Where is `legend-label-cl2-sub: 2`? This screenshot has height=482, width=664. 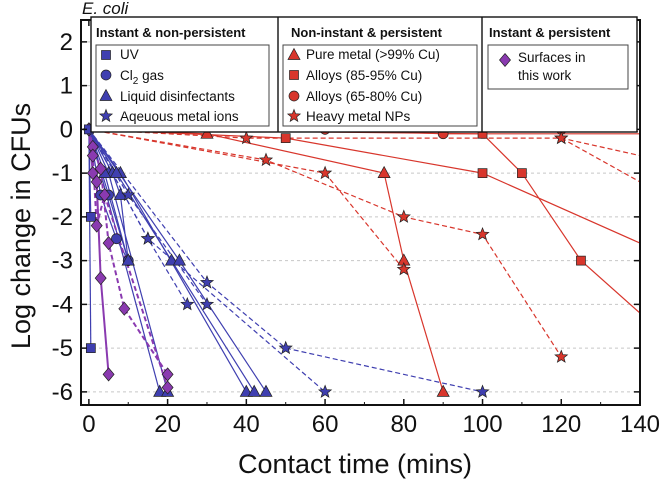 legend-label-cl2-sub: 2 is located at coordinates (136, 81).